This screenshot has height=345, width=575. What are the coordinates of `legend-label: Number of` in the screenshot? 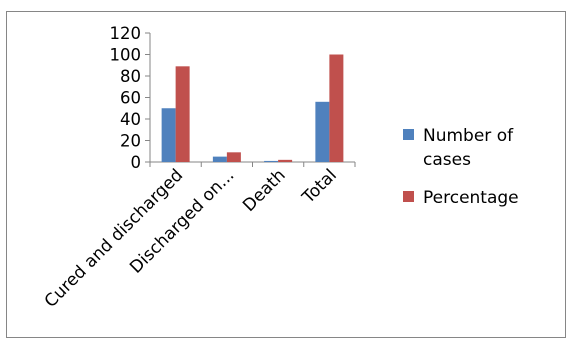 It's located at (468, 136).